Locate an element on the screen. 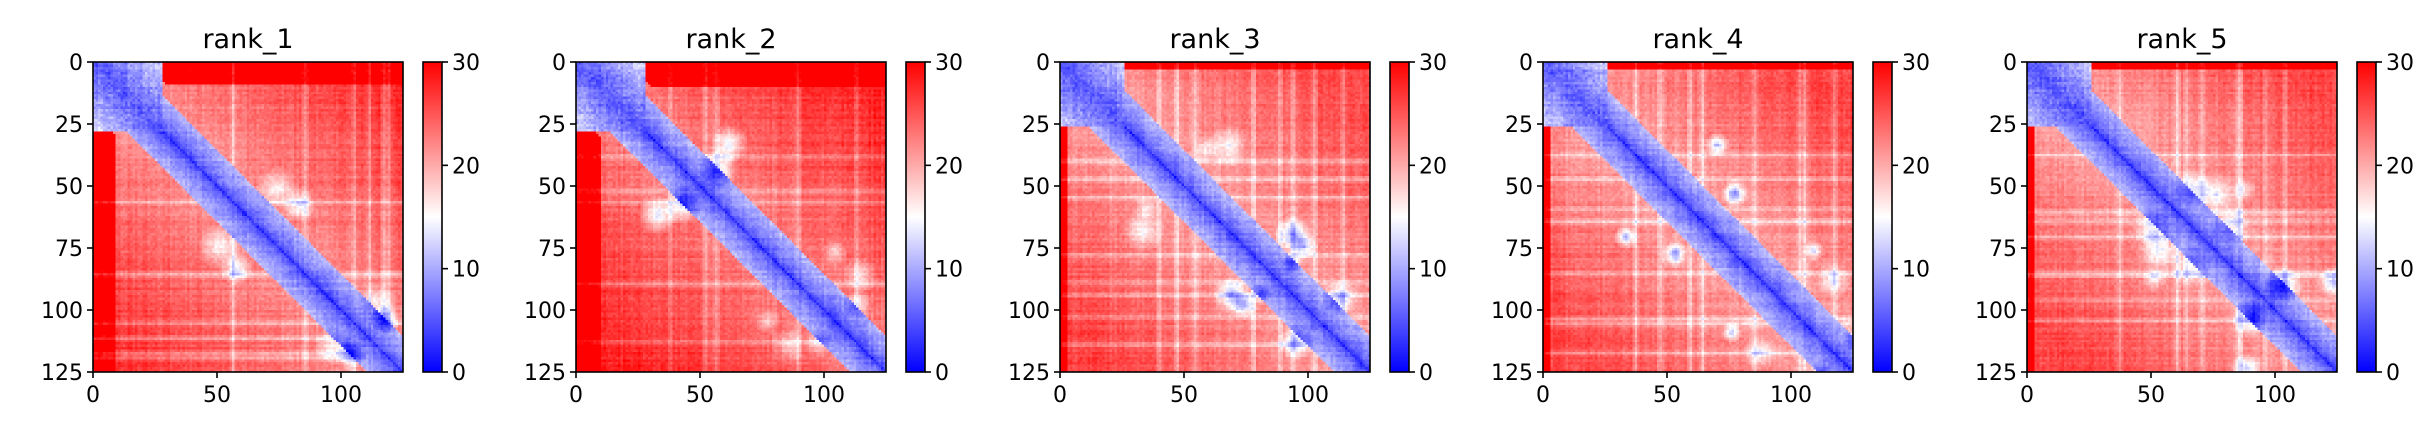 Image resolution: width=2435 pixels, height=438 pixels. panel-title: rank_5 is located at coordinates (2181, 39).